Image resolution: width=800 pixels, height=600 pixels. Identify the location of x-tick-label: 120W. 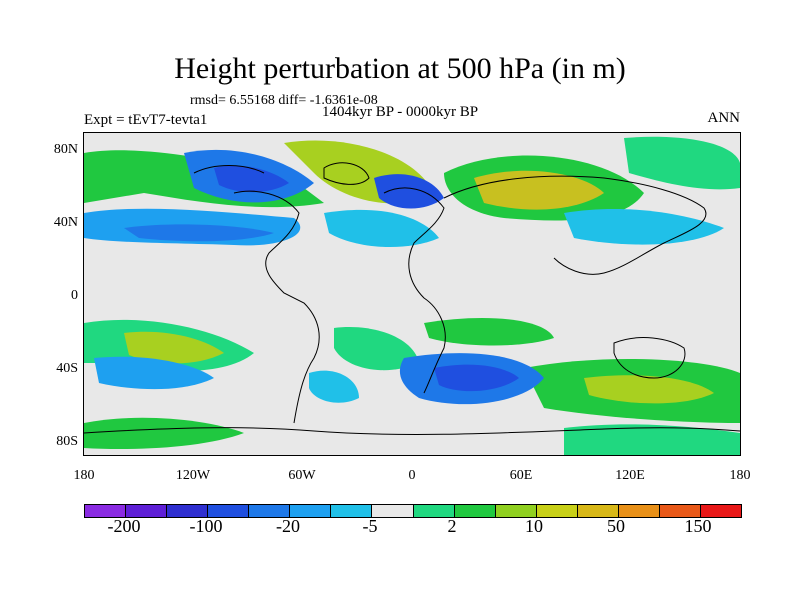
(193, 475).